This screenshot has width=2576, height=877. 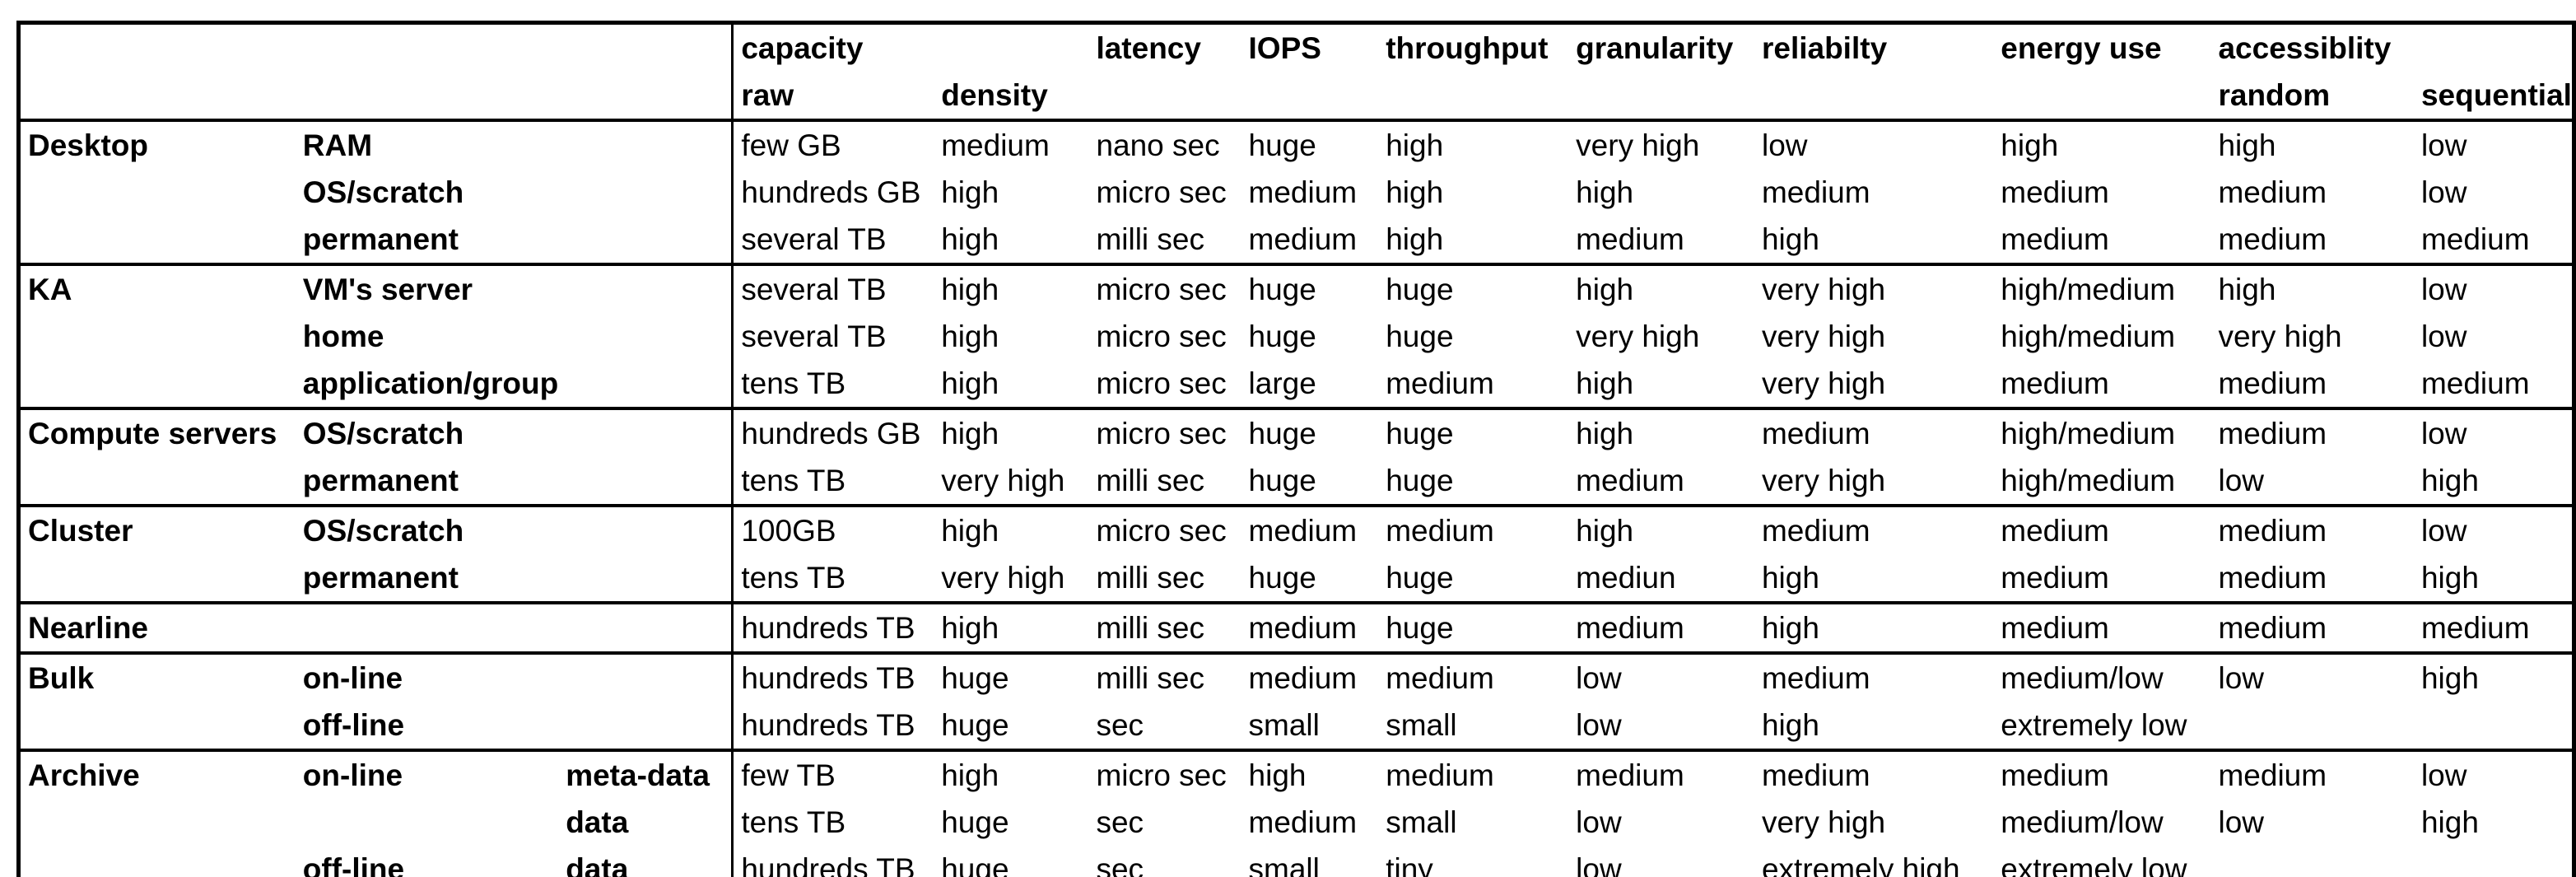 What do you see at coordinates (1409, 865) in the screenshot?
I see `cell-throughput: tiny` at bounding box center [1409, 865].